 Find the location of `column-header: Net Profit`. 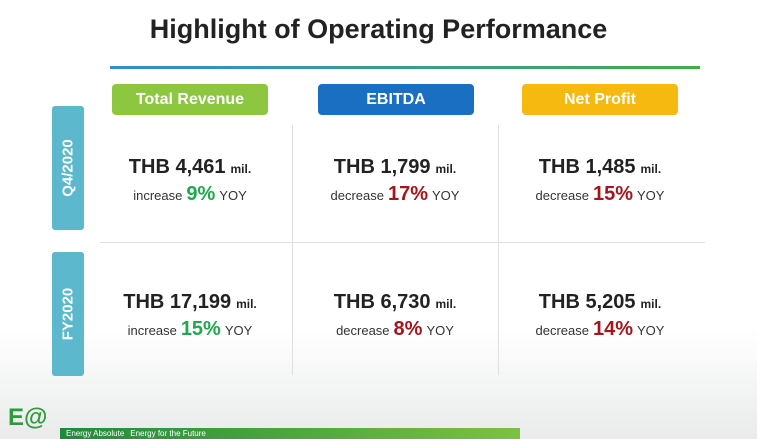

column-header: Net Profit is located at coordinates (600, 99).